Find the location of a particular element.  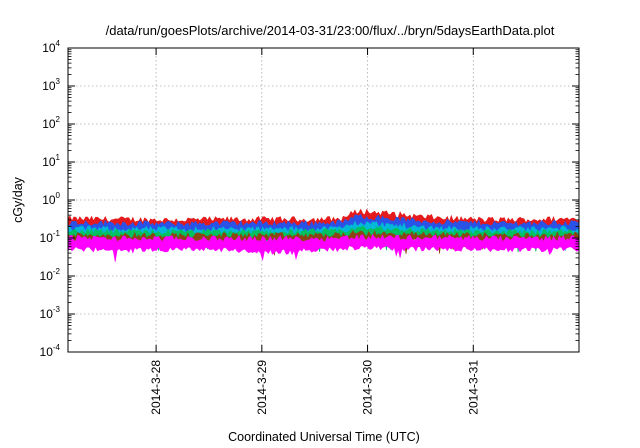

x-tick-label: 2014-3-31 is located at coordinates (473, 387).